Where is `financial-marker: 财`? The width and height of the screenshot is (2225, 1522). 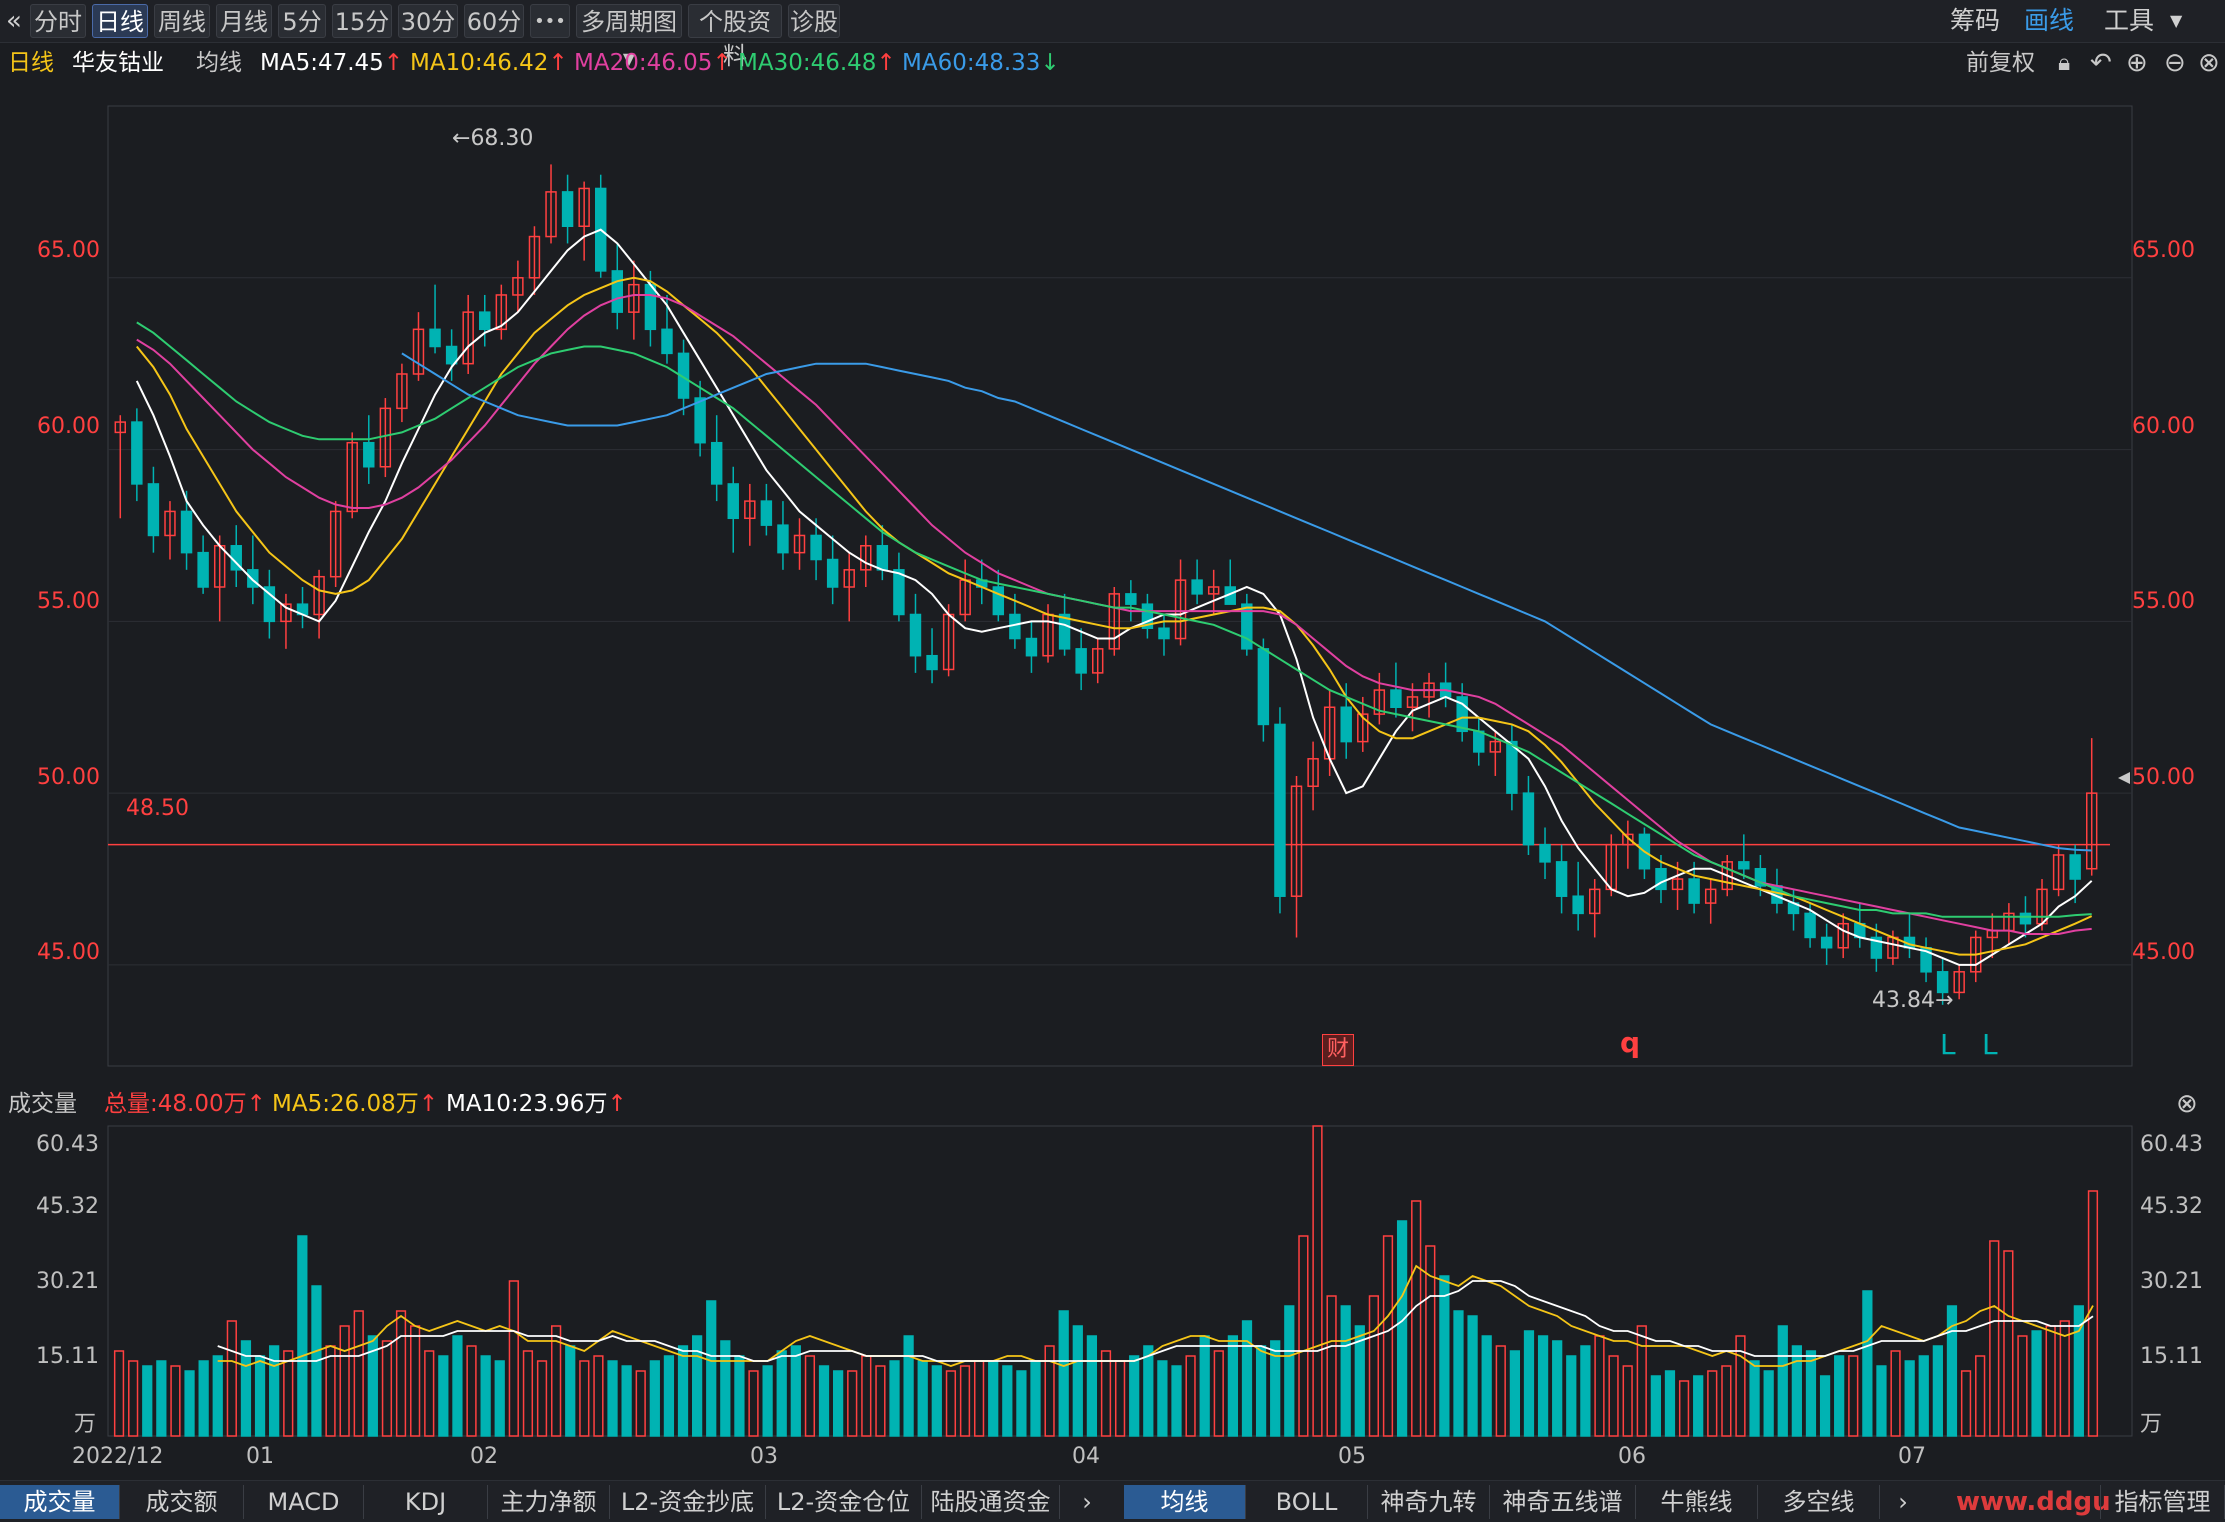 financial-marker: 财 is located at coordinates (1338, 1050).